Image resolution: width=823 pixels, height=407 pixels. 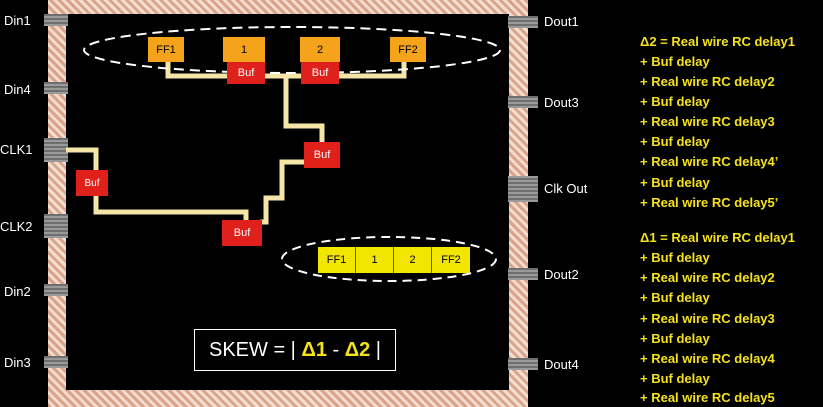 I want to click on delta1-line: + Real wire RC delay2, so click(x=707, y=277).